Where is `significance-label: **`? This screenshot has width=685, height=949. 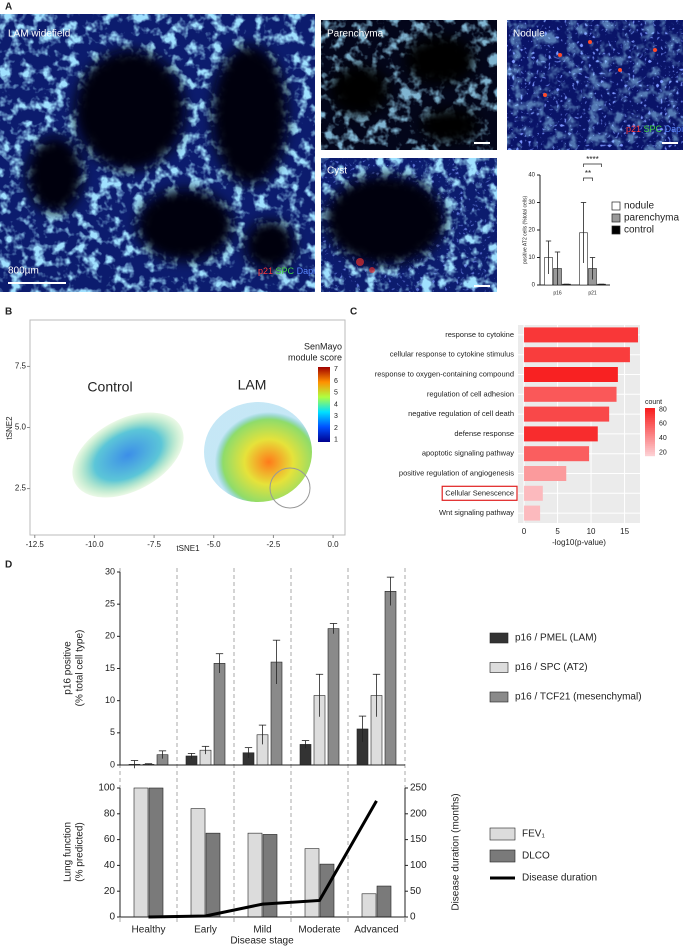
significance-label: ** is located at coordinates (588, 173).